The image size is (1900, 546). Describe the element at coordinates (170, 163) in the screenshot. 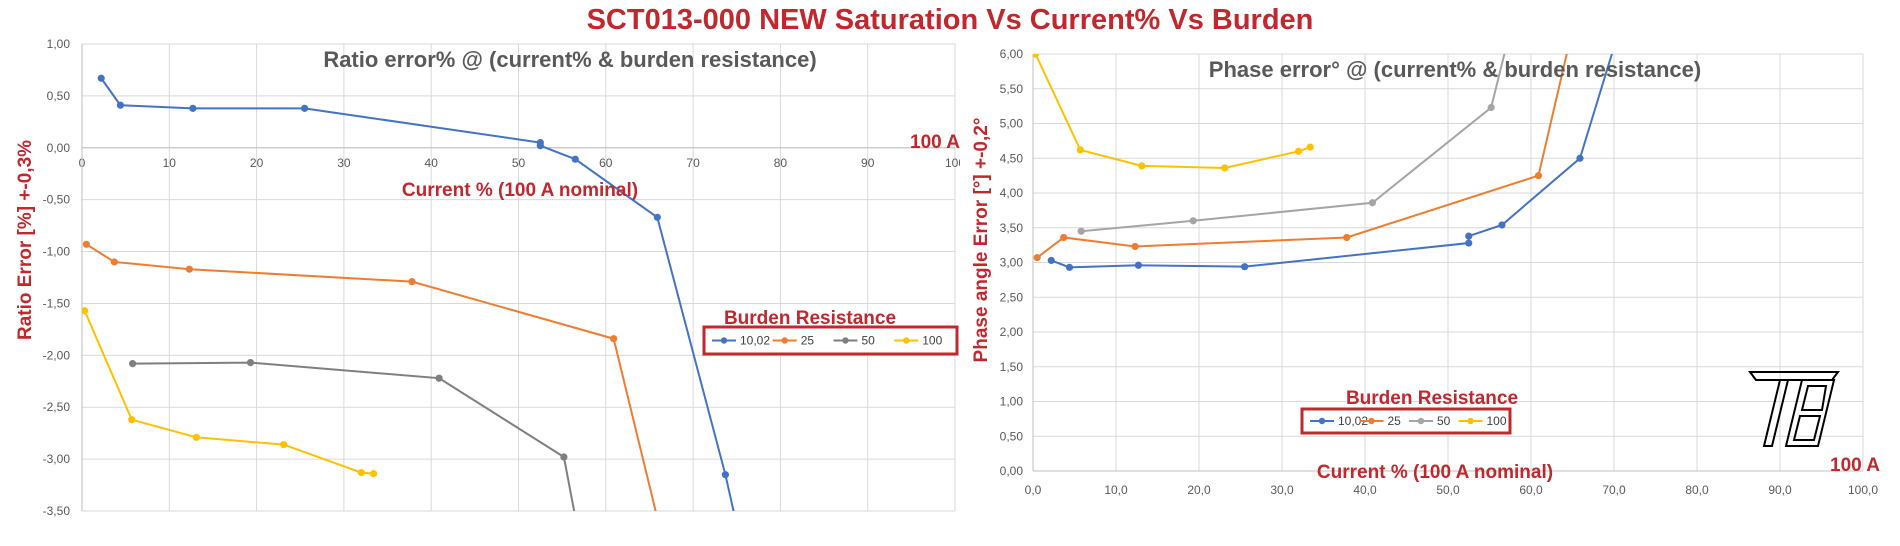

I see `x-tick-label: 10` at that location.